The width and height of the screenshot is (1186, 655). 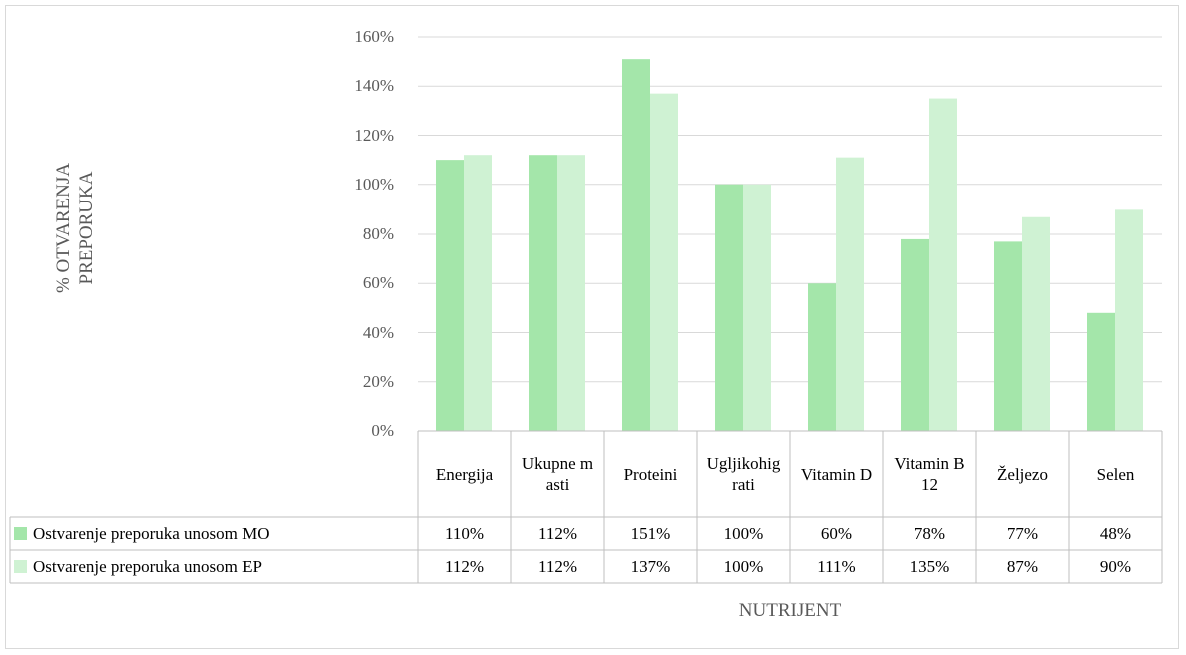 What do you see at coordinates (1022, 533) in the screenshot?
I see `data-label: 77%` at bounding box center [1022, 533].